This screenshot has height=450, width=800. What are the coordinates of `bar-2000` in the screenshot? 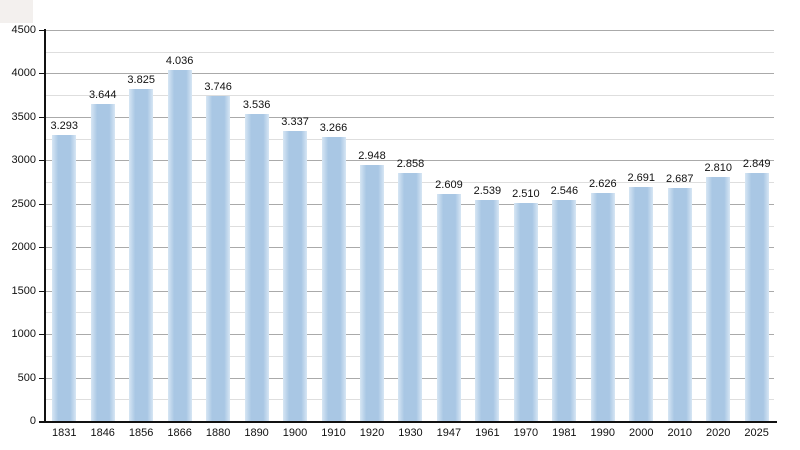 It's located at (641, 304).